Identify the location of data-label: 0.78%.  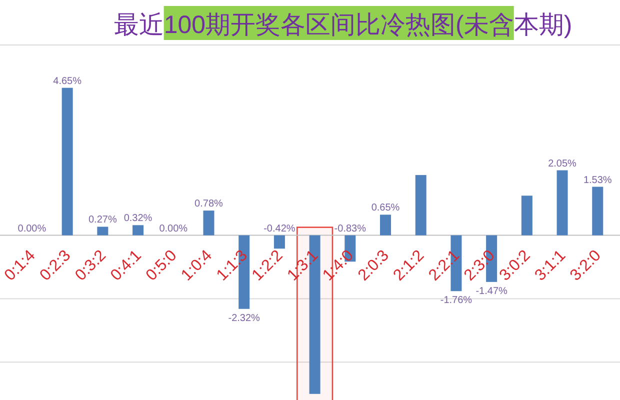
(209, 204).